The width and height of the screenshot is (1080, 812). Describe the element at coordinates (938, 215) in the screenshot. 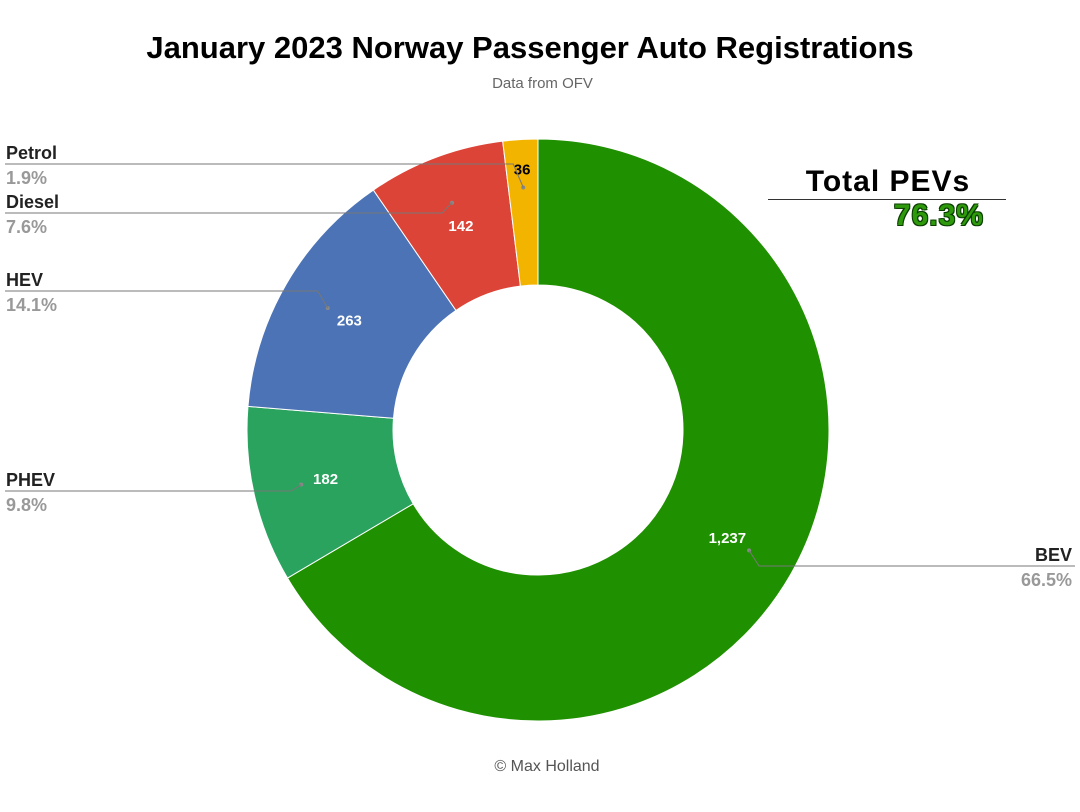

I see `total-pevs-value: 76.3%` at that location.